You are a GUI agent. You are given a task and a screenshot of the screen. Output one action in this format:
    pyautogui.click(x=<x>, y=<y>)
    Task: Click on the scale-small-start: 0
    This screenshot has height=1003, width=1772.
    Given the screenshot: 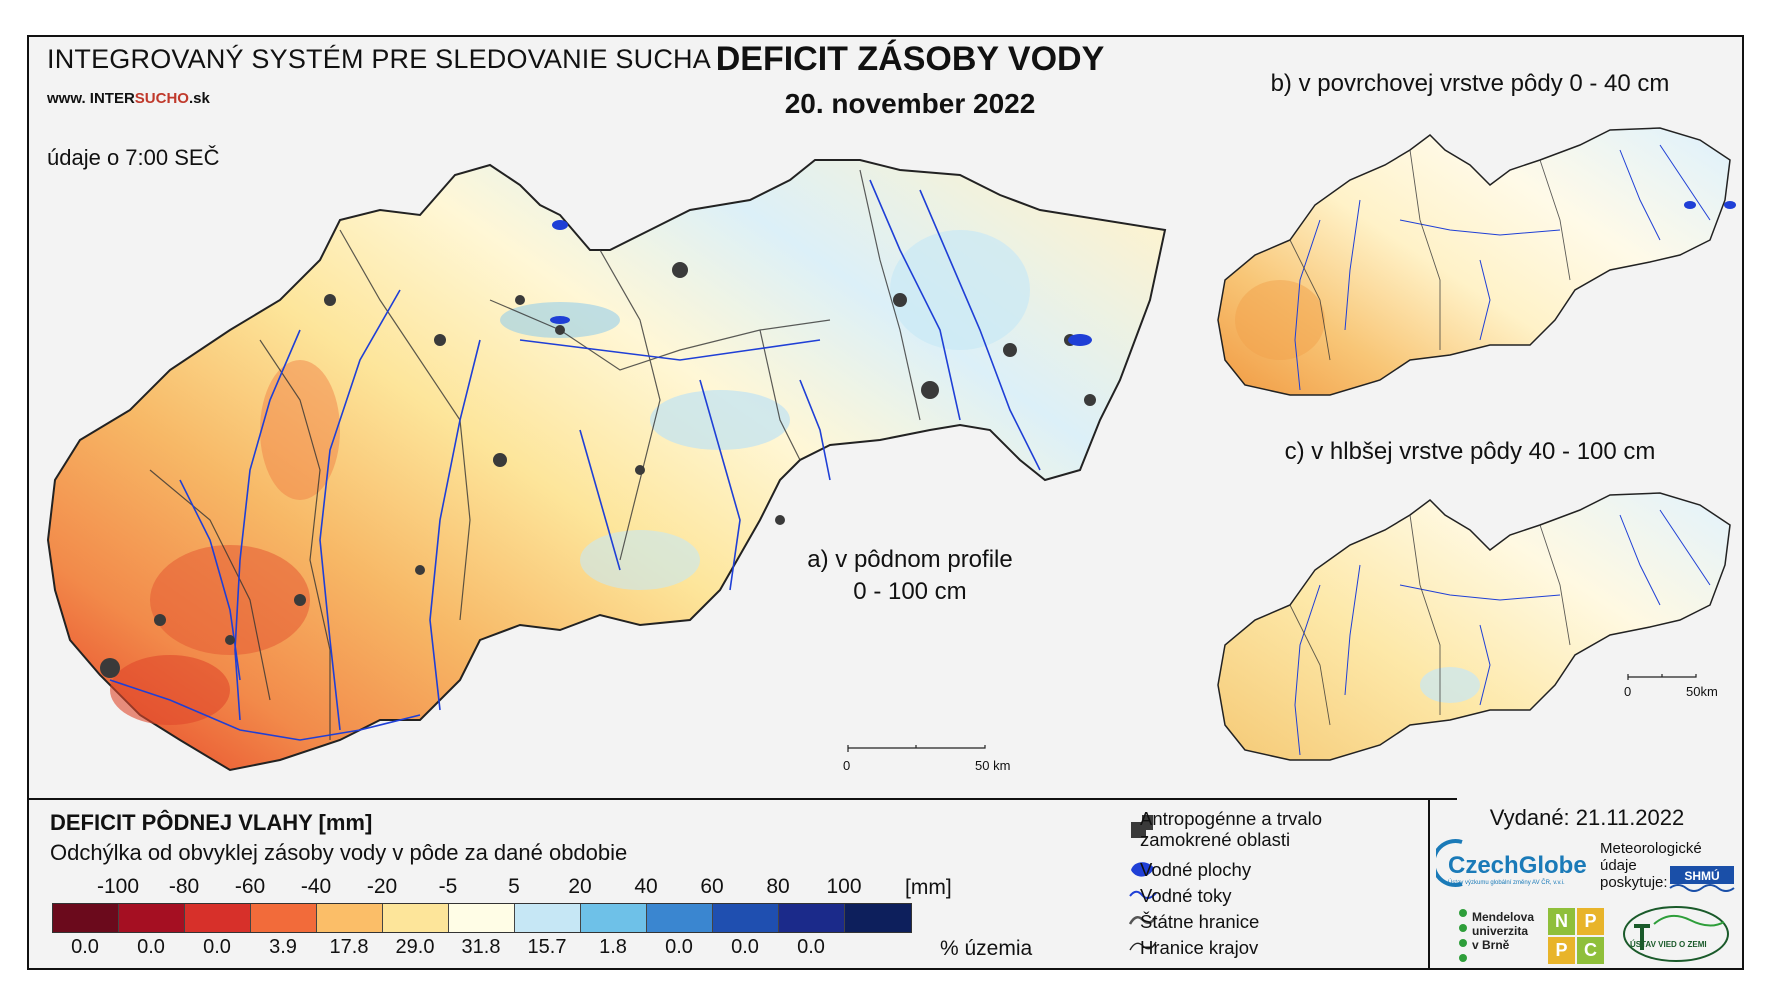 What is the action you would take?
    pyautogui.click(x=1628, y=691)
    